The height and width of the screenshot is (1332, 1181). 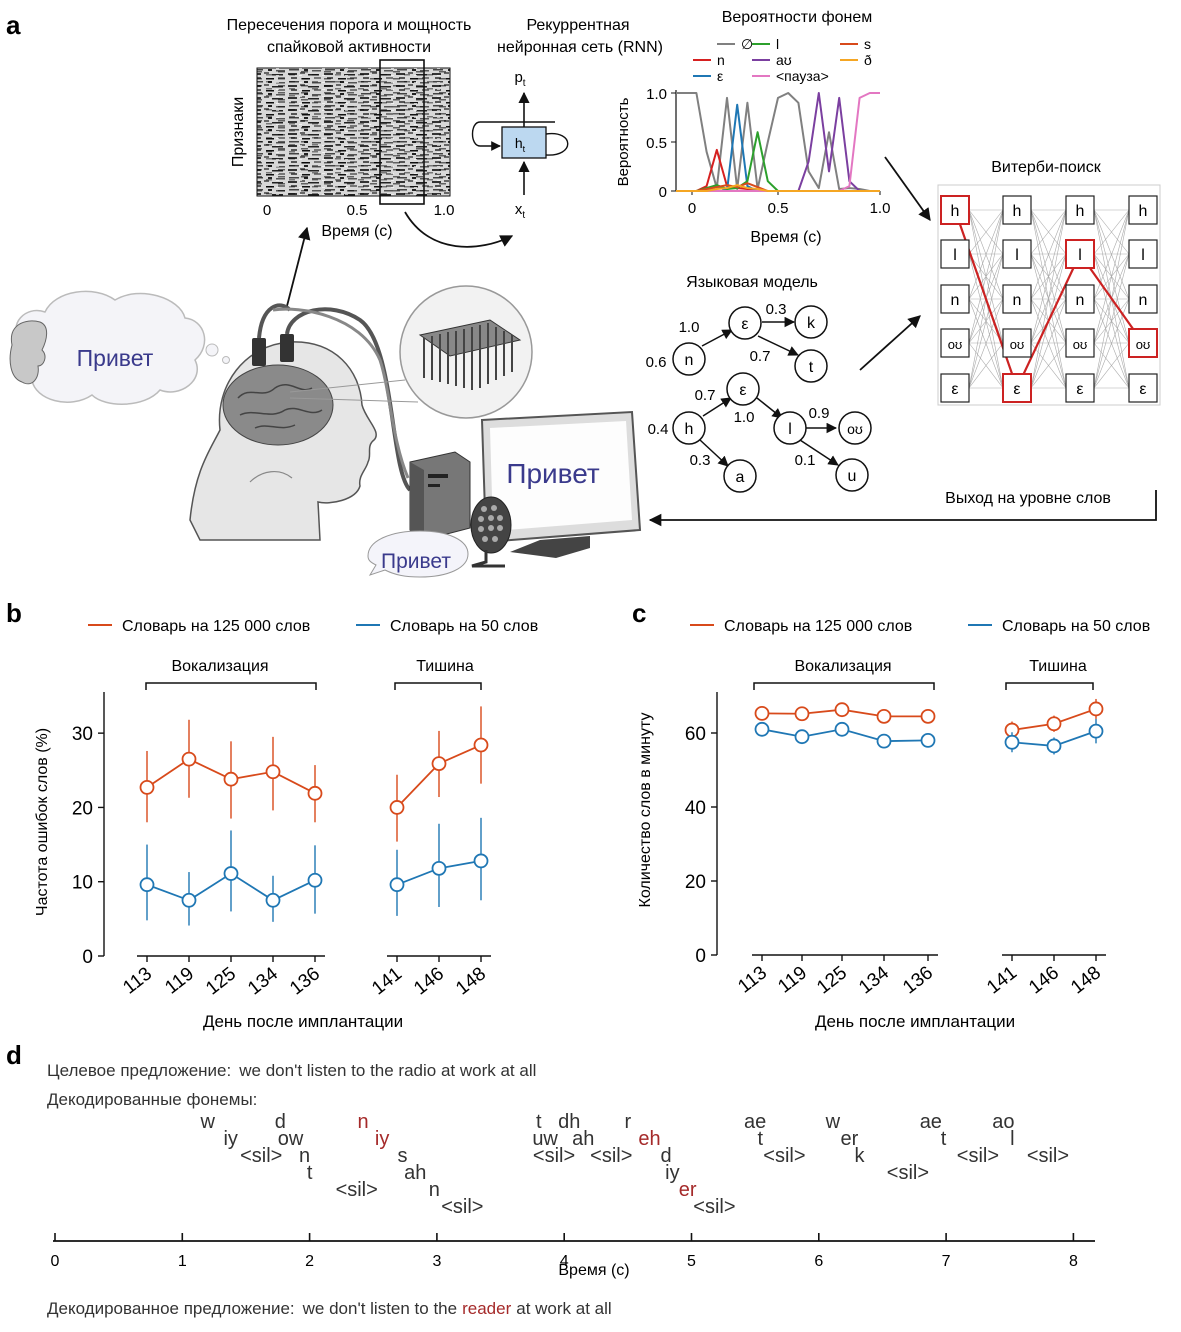 What do you see at coordinates (721, 60) in the screenshot?
I see `phon-legend-label-1: n` at bounding box center [721, 60].